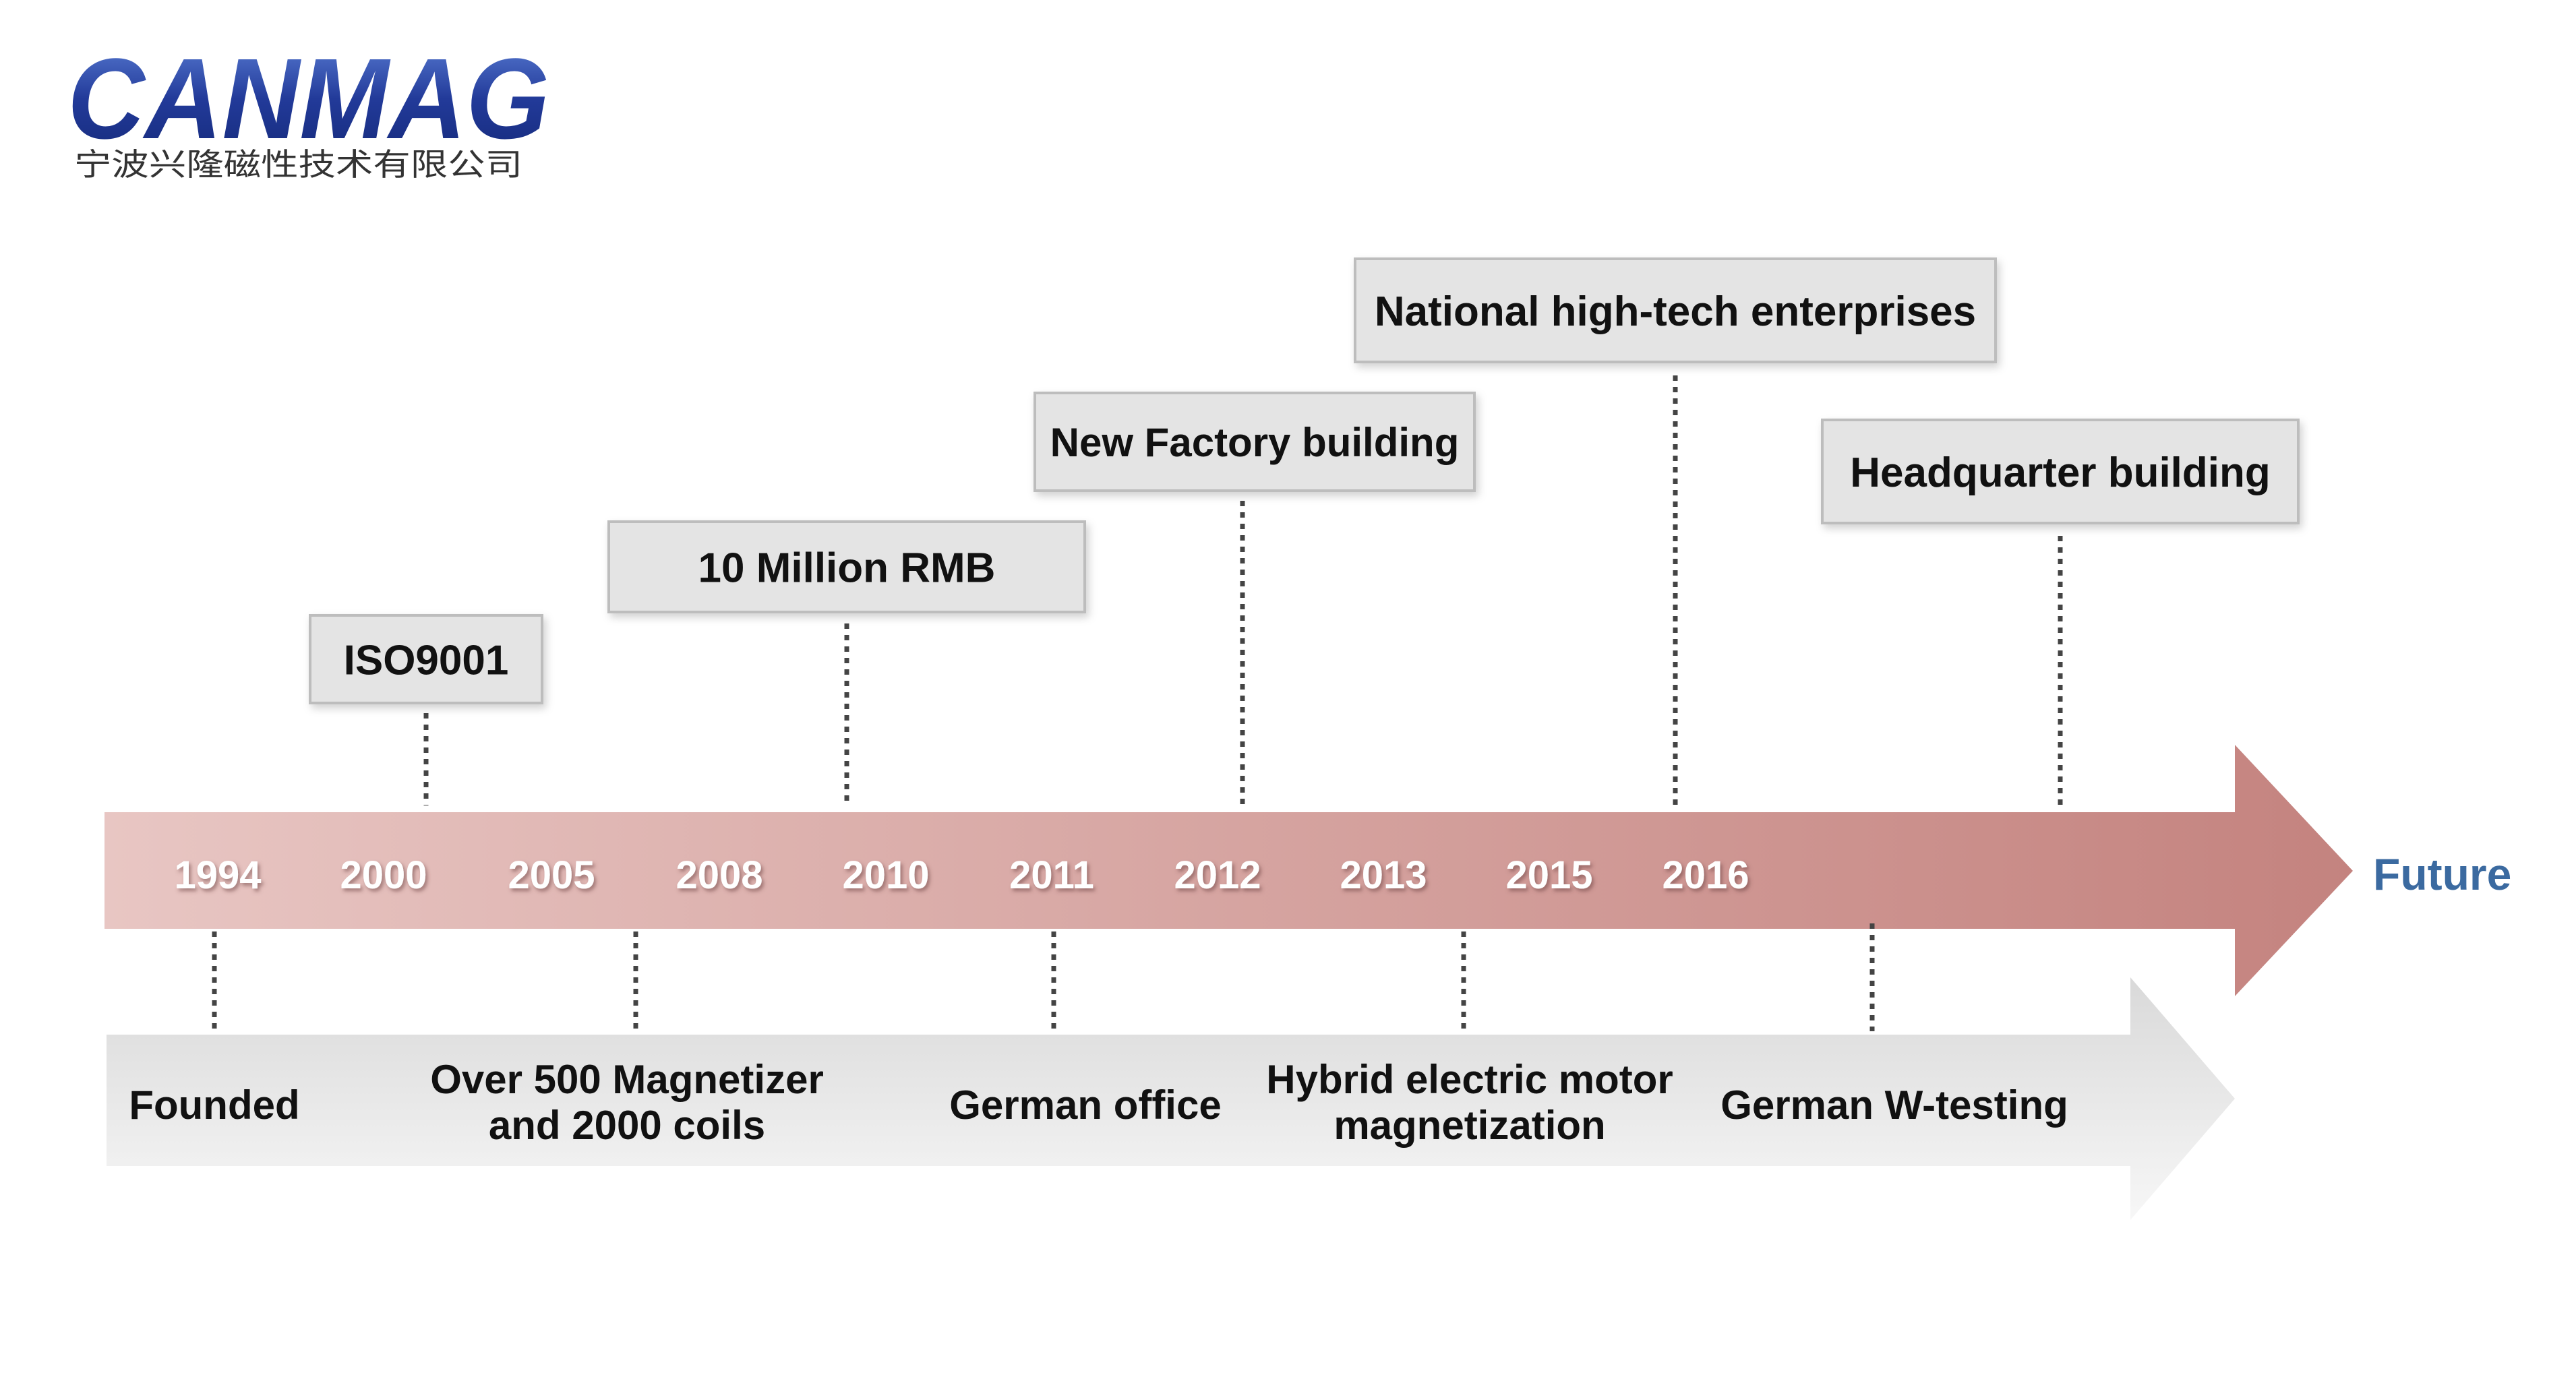 The width and height of the screenshot is (2576, 1375). What do you see at coordinates (1384, 875) in the screenshot?
I see `year-label: 2013` at bounding box center [1384, 875].